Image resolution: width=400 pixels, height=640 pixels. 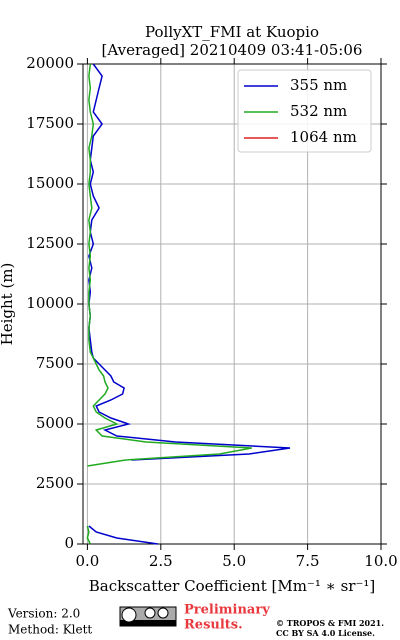 I want to click on license: CC BY SA 4.0 License., so click(x=325, y=633).